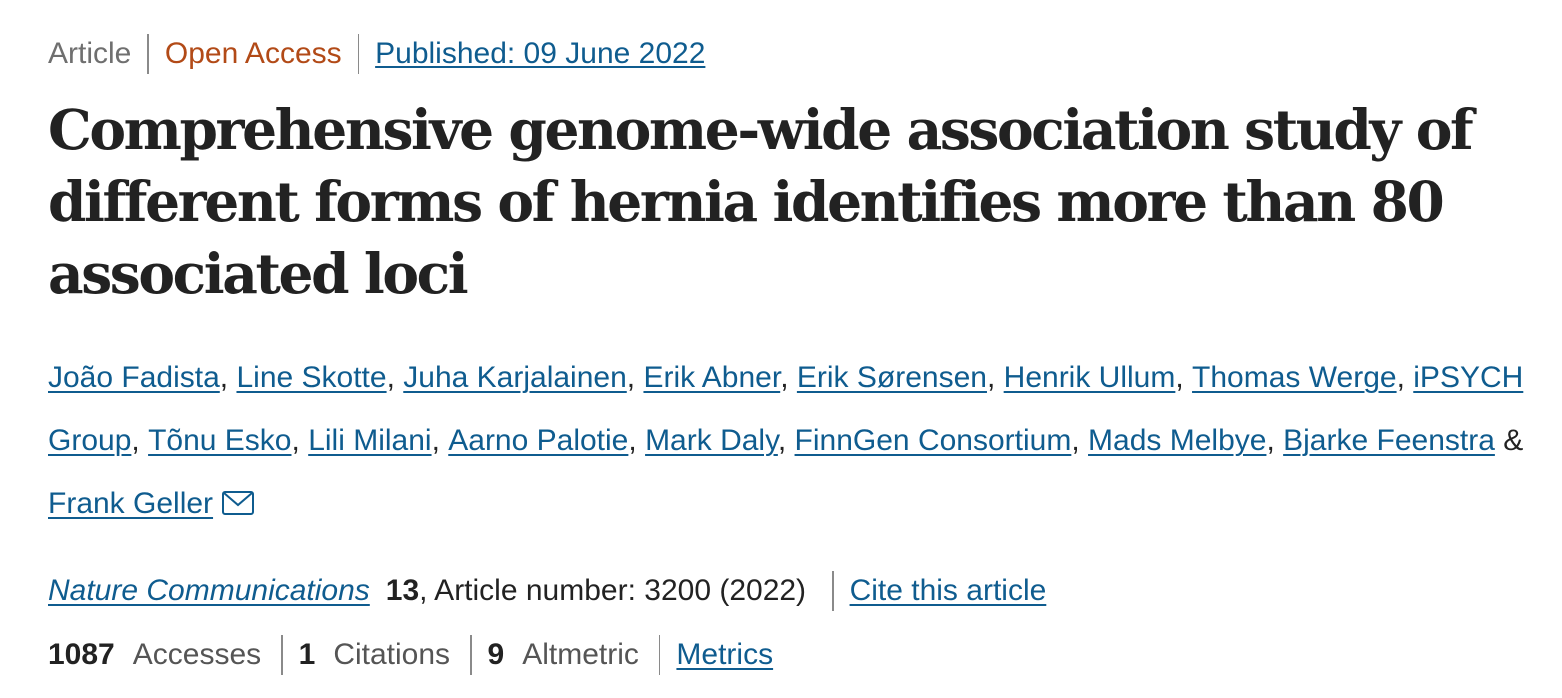  I want to click on citations-count: 1, so click(307, 654).